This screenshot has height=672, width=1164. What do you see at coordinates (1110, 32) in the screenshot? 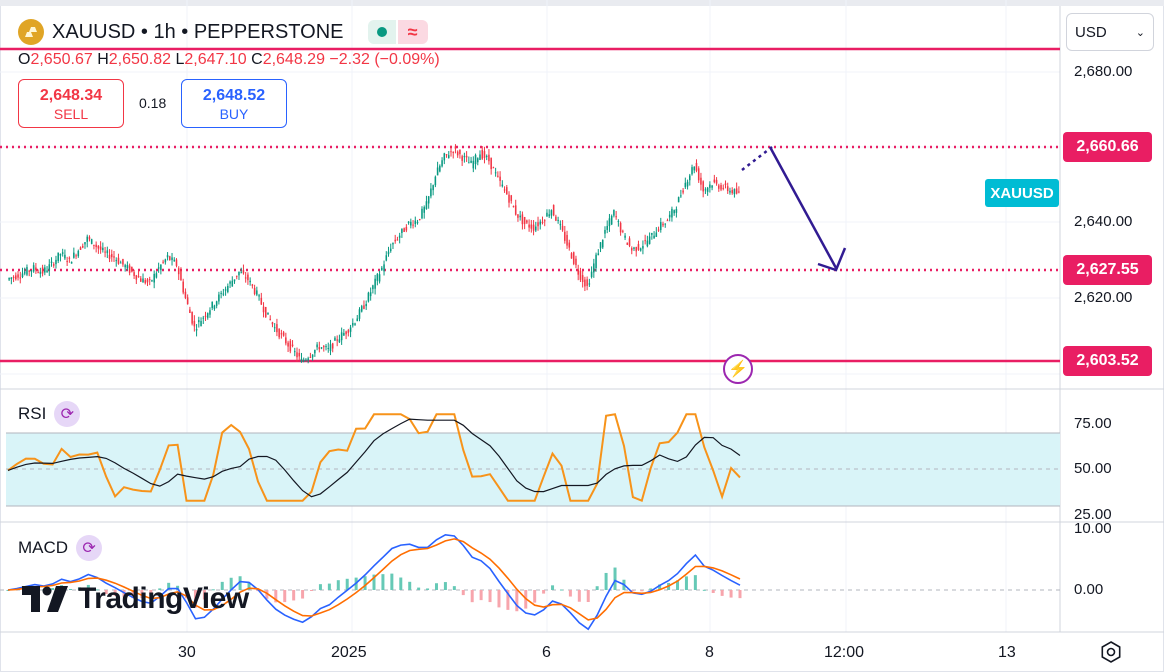
I see `currency-select: USD ⌄` at bounding box center [1110, 32].